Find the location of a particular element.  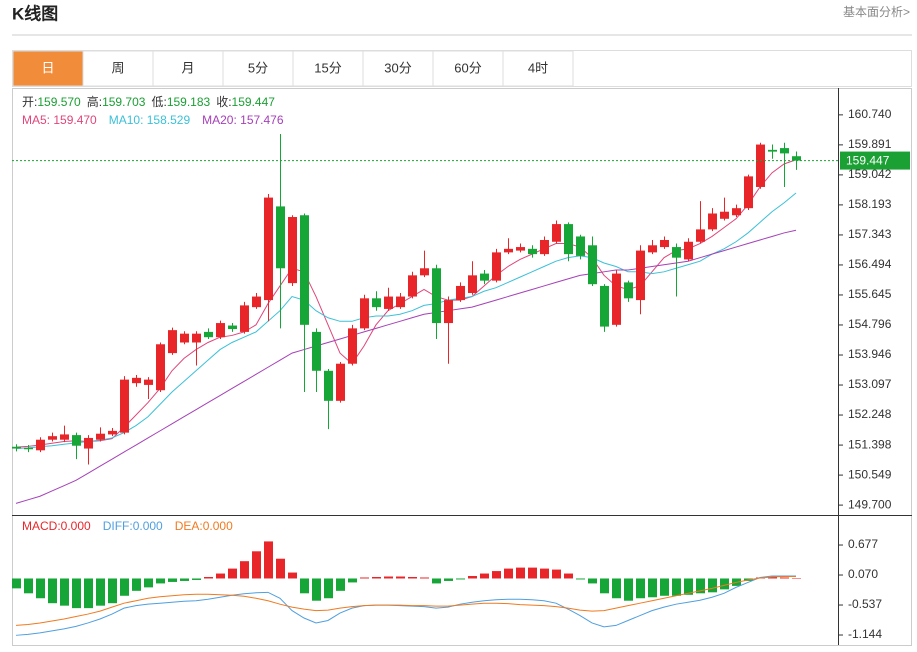

info-value: 159.570 is located at coordinates (59, 102).